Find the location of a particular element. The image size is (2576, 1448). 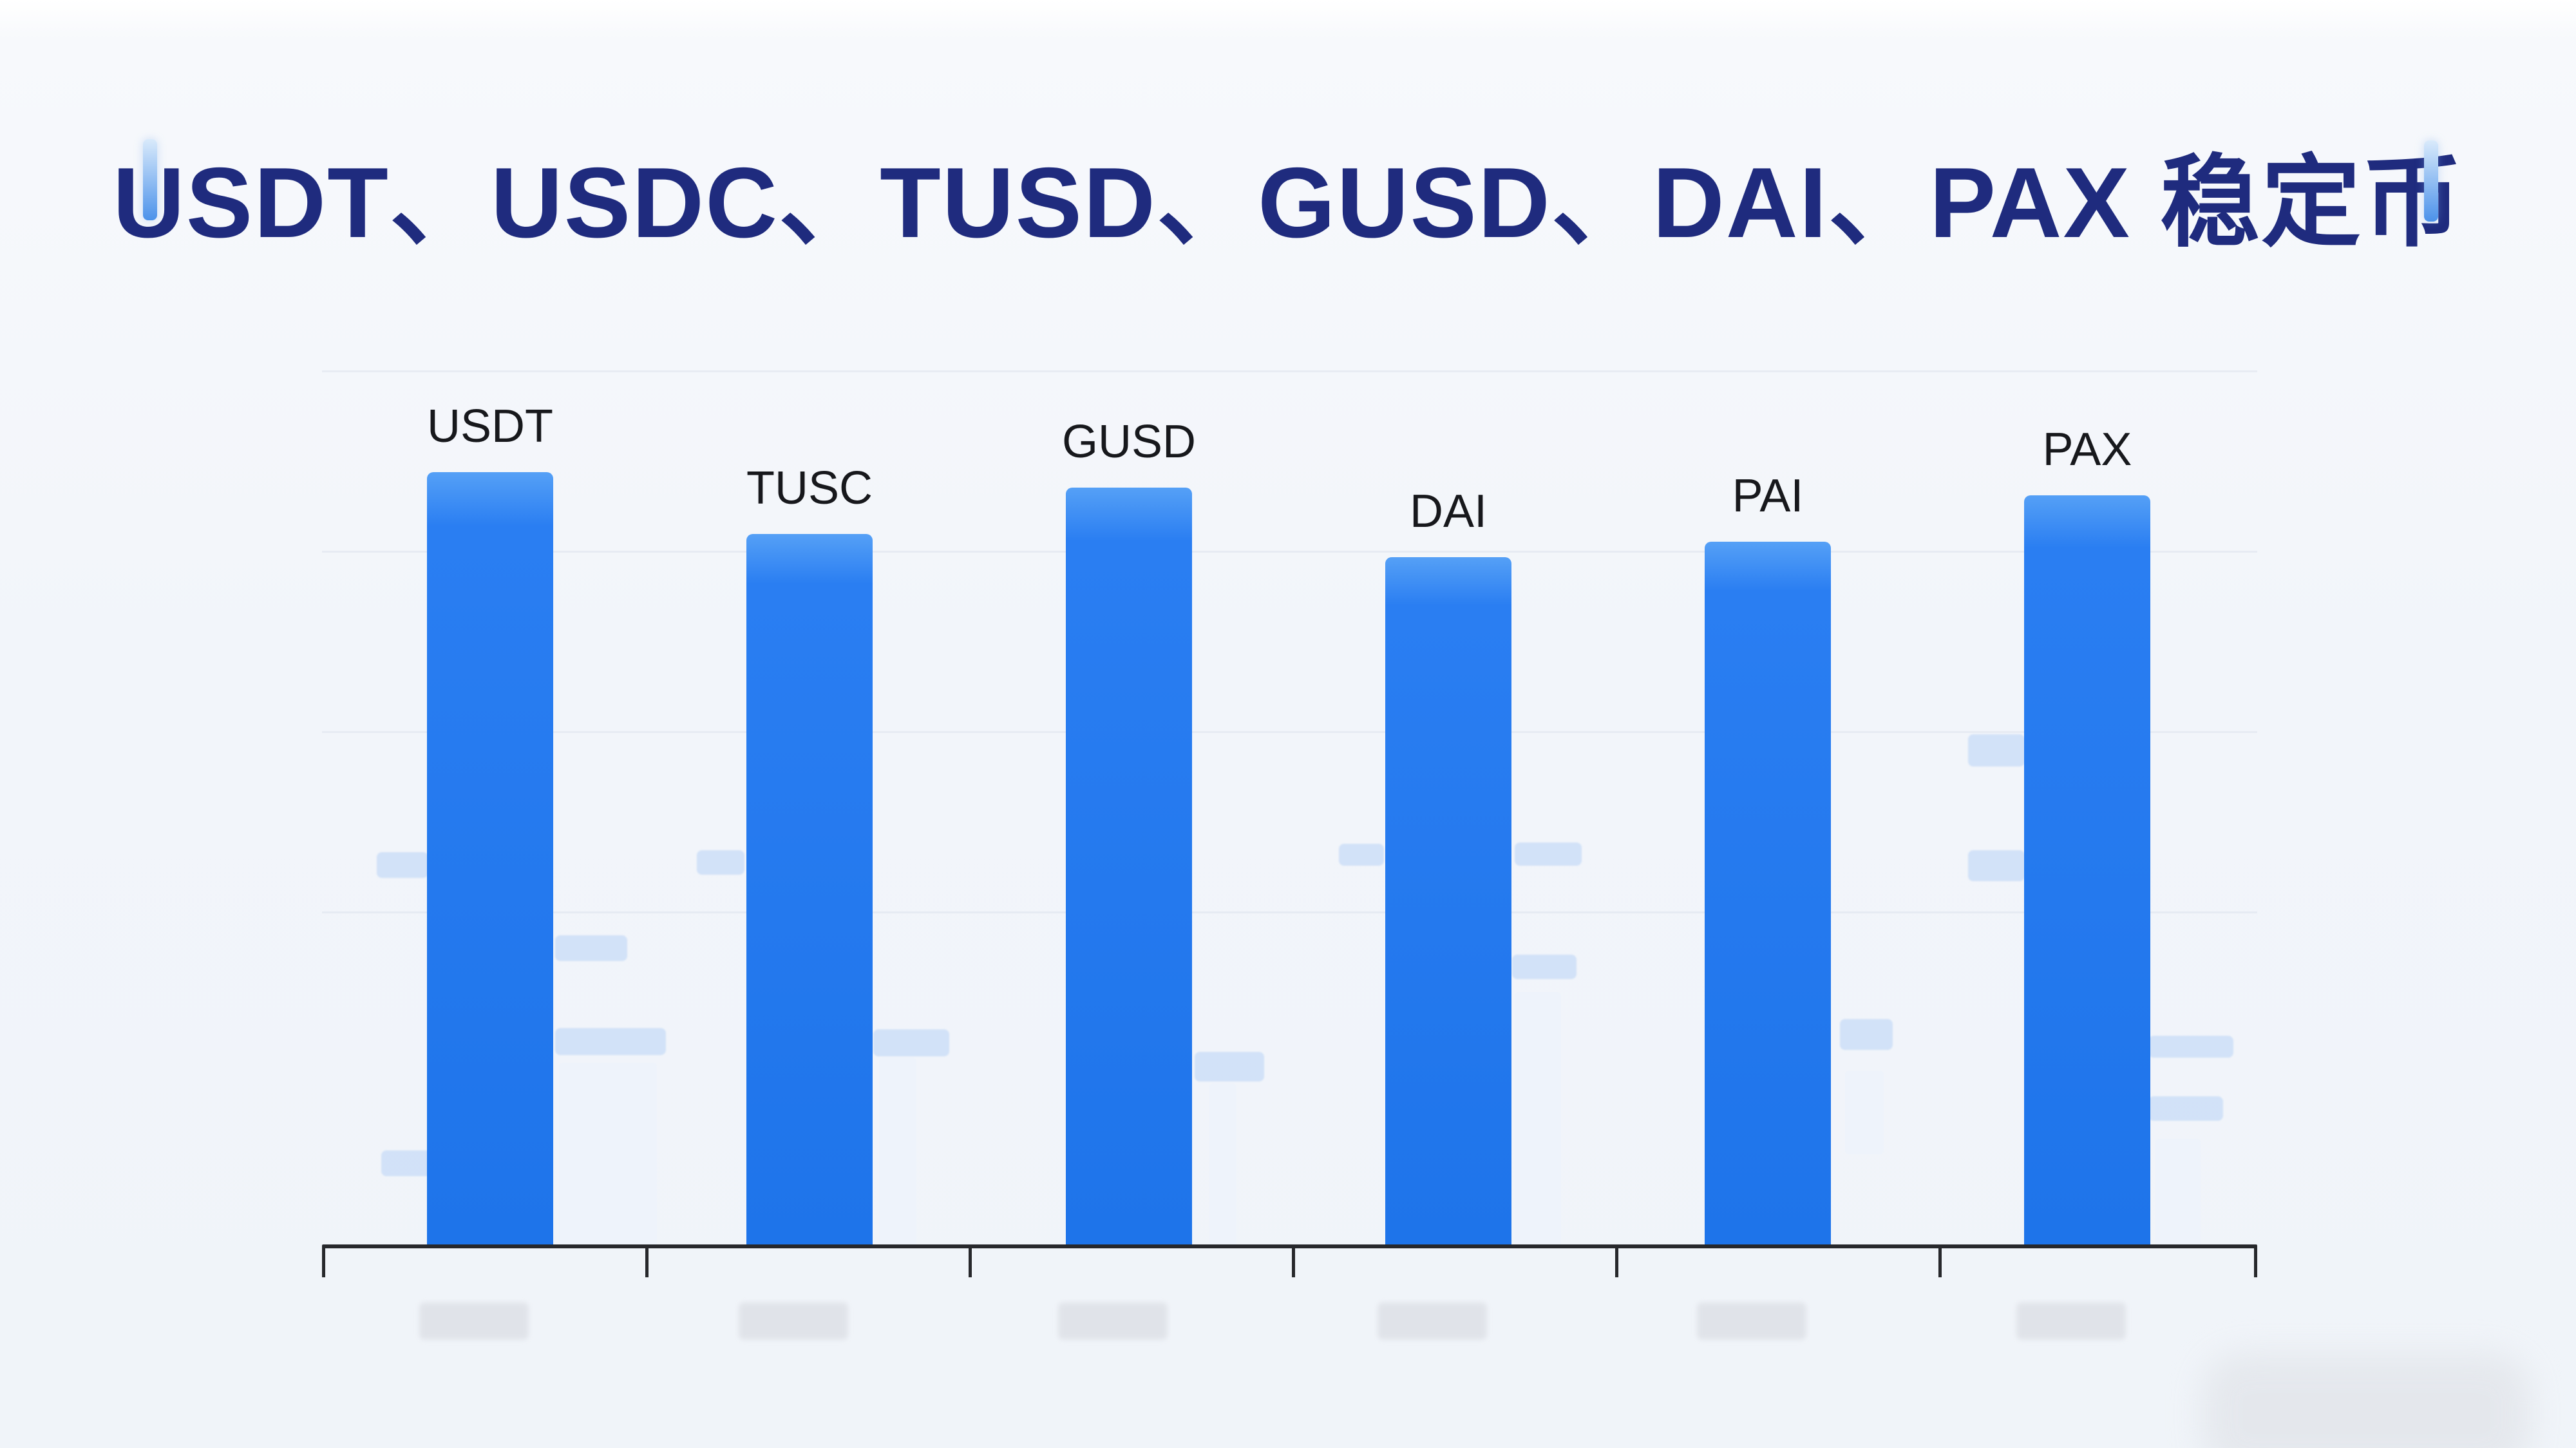

title-accent-right-bar is located at coordinates (2431, 181).